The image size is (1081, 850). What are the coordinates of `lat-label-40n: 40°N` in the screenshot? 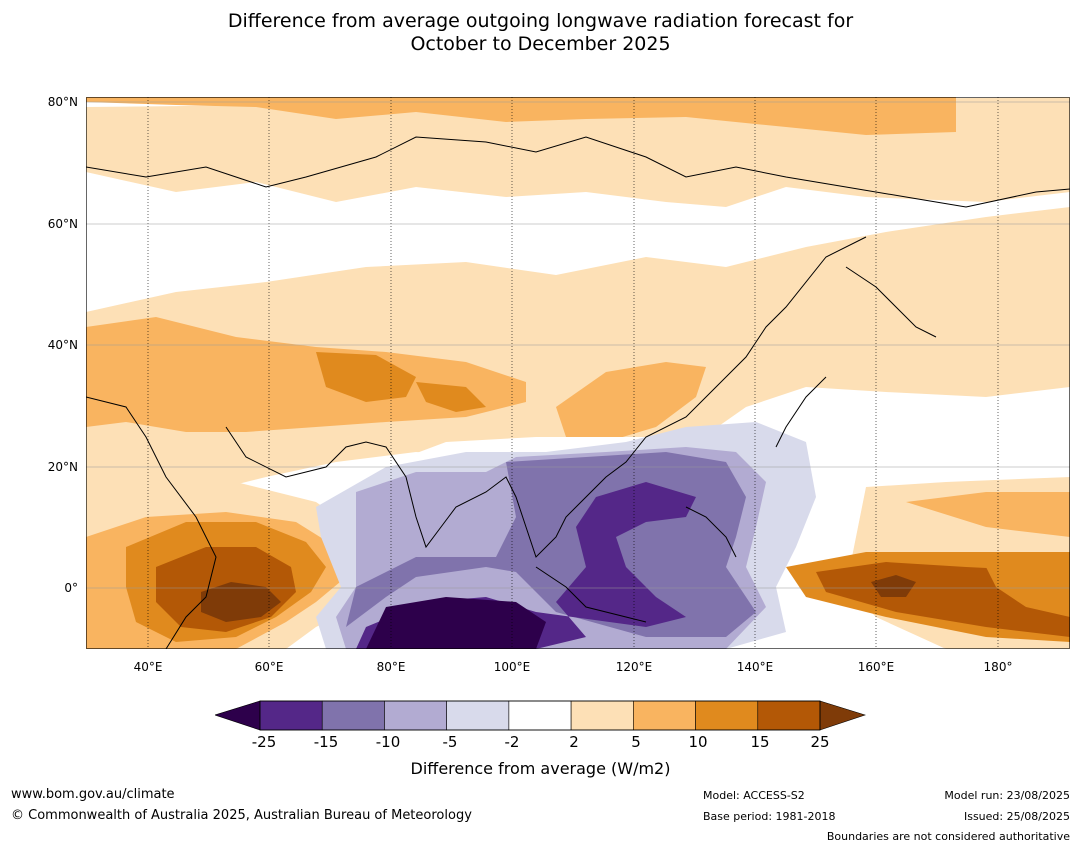 It's located at (62, 345).